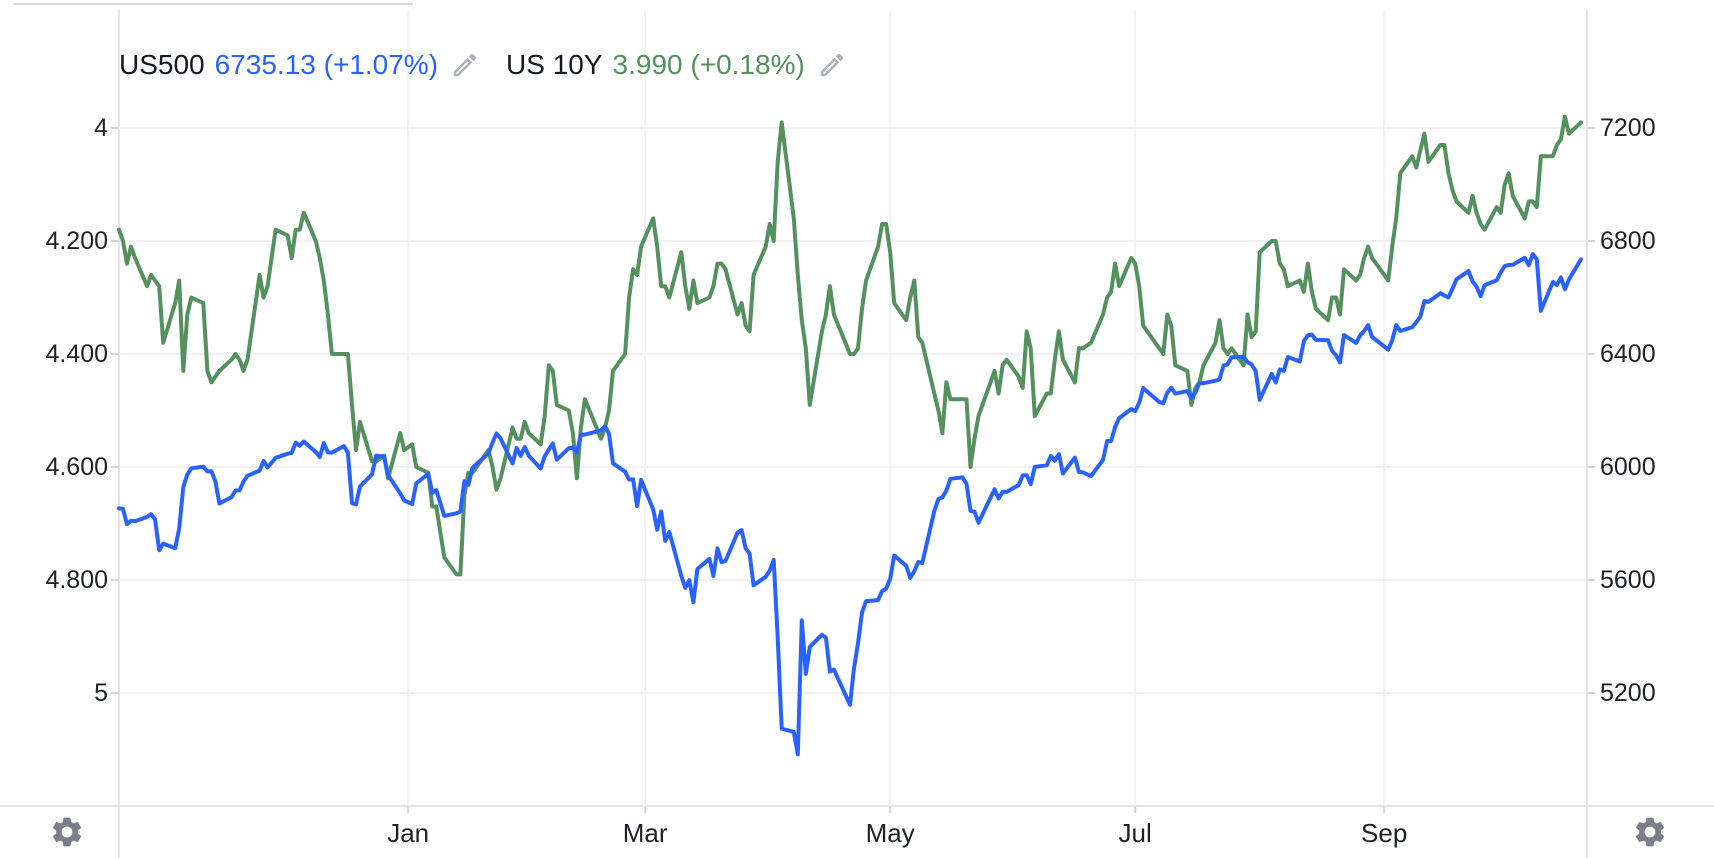  What do you see at coordinates (1628, 580) in the screenshot?
I see `right-axis-tick-label: 5600` at bounding box center [1628, 580].